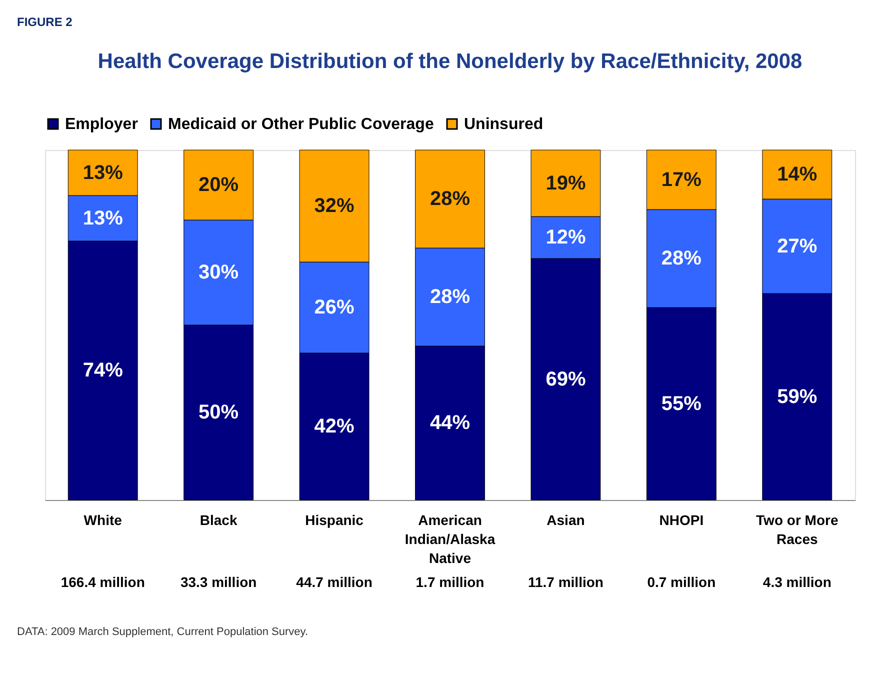 Image resolution: width=886 pixels, height=679 pixels. What do you see at coordinates (301, 124) in the screenshot?
I see `legend-label: Medicaid or Other Public Coverage` at bounding box center [301, 124].